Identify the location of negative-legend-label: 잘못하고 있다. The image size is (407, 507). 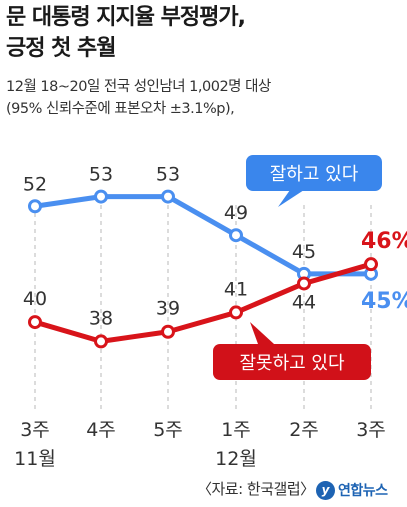
(292, 363).